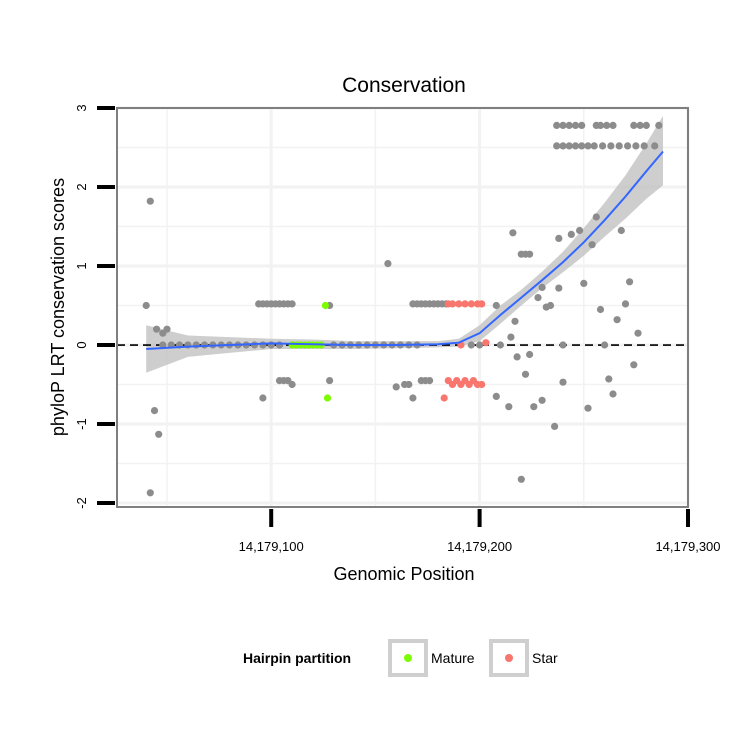 This screenshot has height=750, width=750. What do you see at coordinates (271, 546) in the screenshot?
I see `x-tick-label: 14,179,100` at bounding box center [271, 546].